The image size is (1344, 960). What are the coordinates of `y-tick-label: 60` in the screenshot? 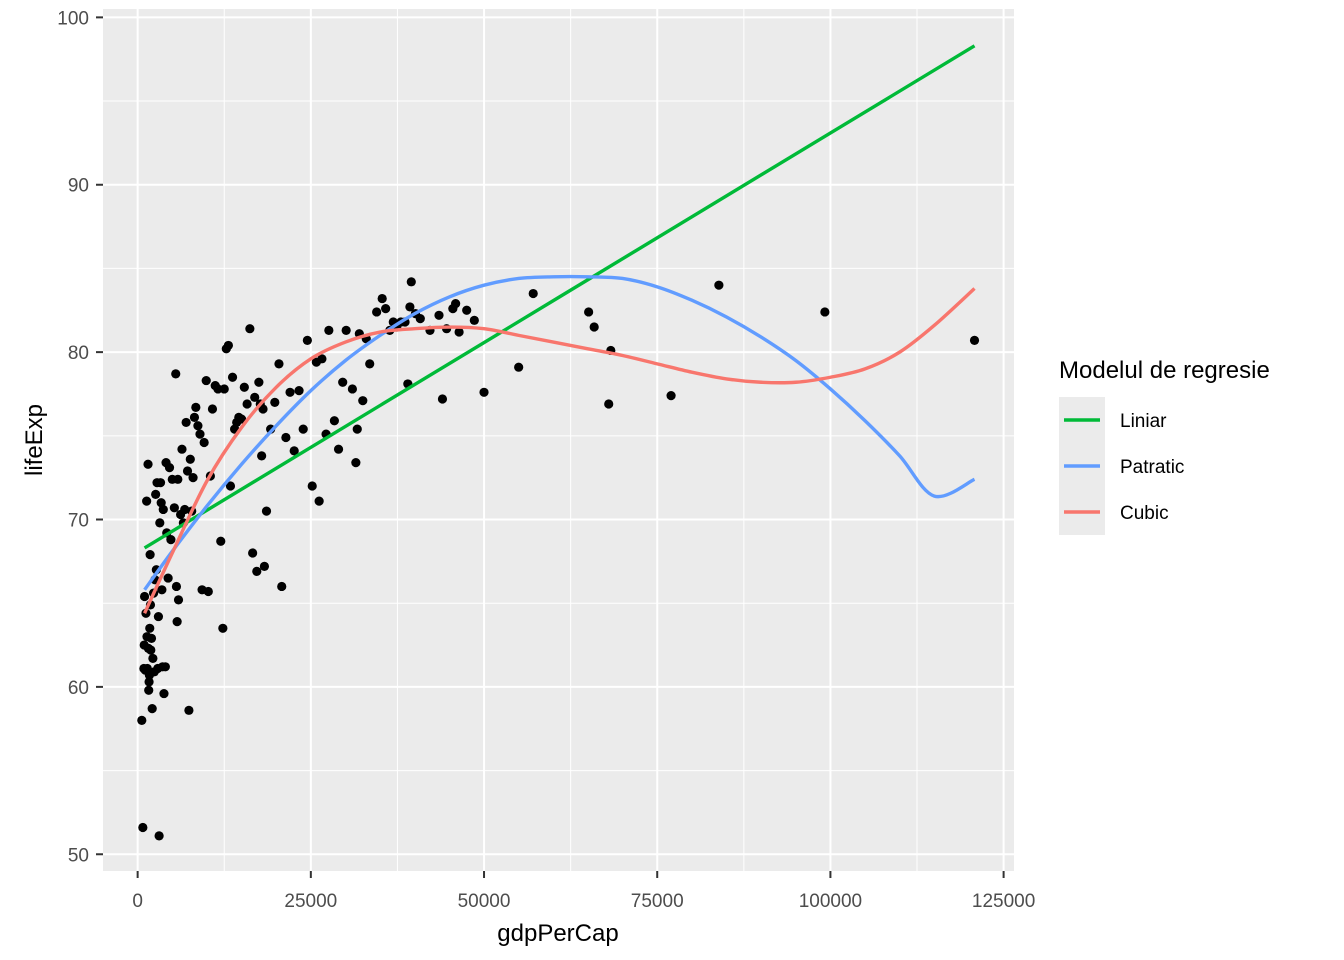 It's located at (78, 688).